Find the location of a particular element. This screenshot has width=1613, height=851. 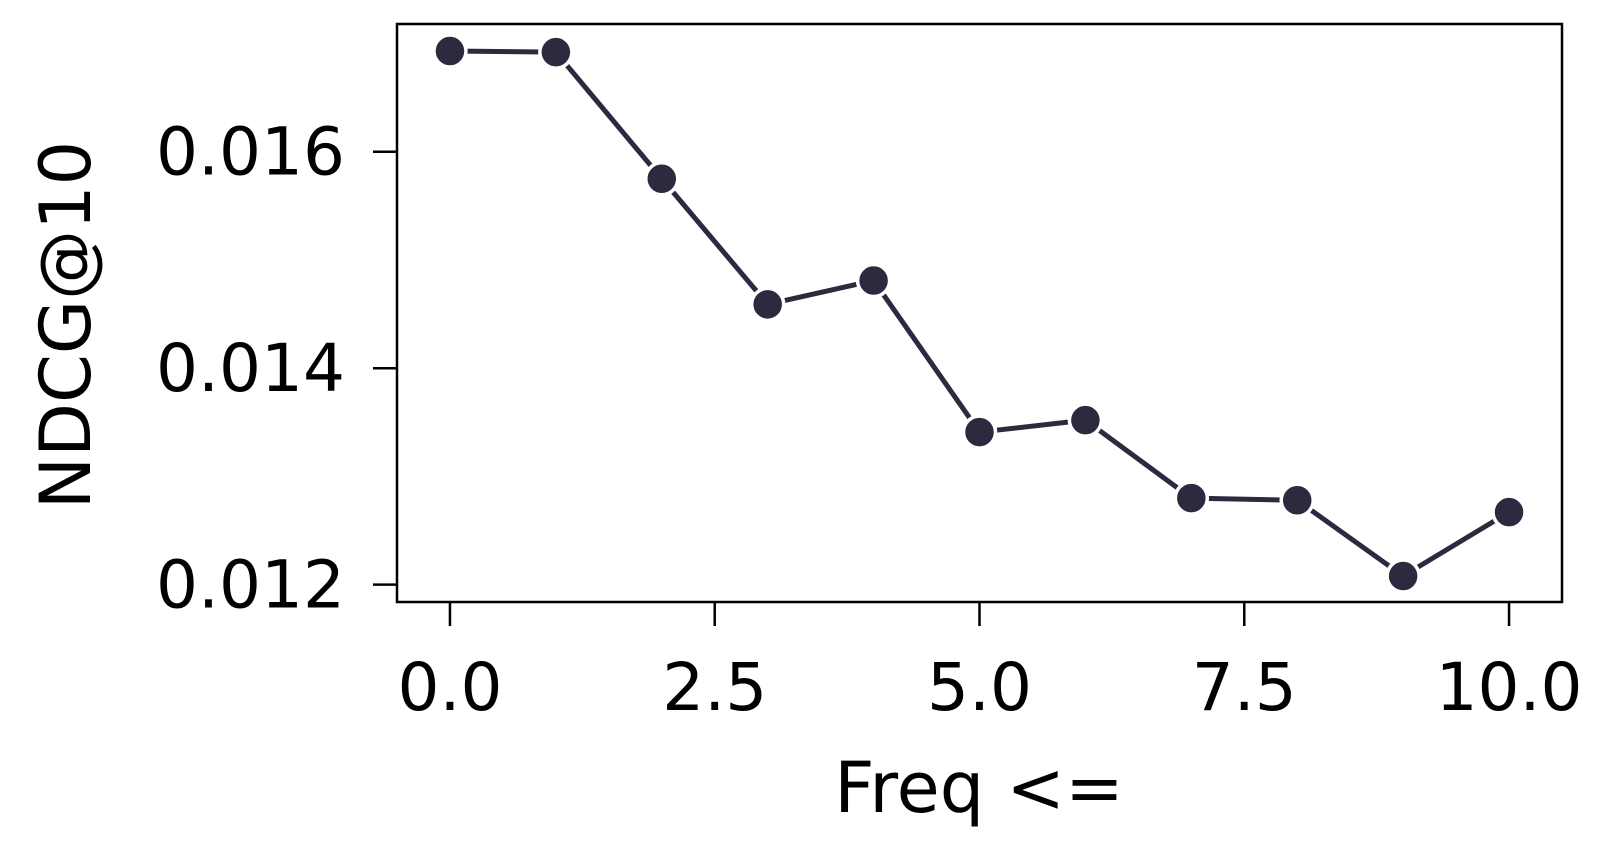

x-tick-label: 0.0 is located at coordinates (449, 687).